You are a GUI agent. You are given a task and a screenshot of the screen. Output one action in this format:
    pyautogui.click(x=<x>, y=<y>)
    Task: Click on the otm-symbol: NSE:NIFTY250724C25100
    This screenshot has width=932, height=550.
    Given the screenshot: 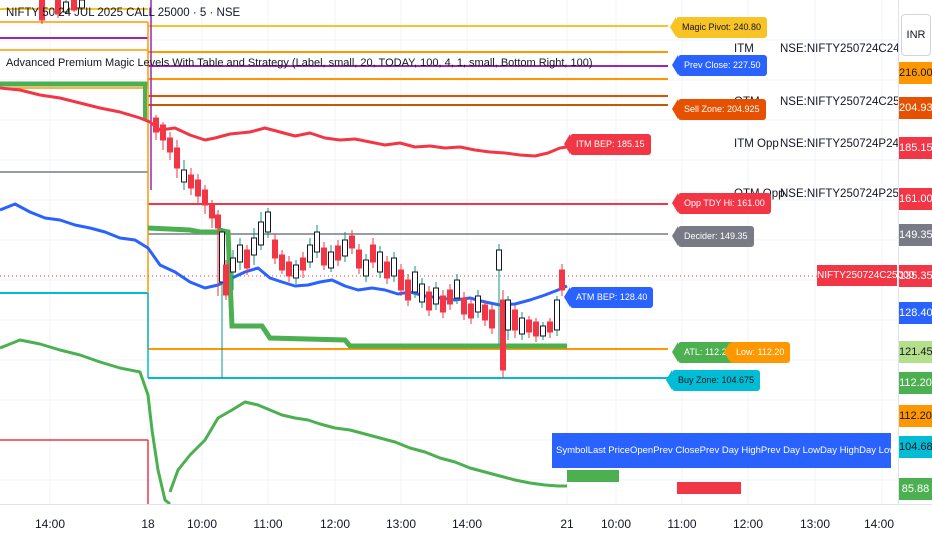 What is the action you would take?
    pyautogui.click(x=849, y=102)
    